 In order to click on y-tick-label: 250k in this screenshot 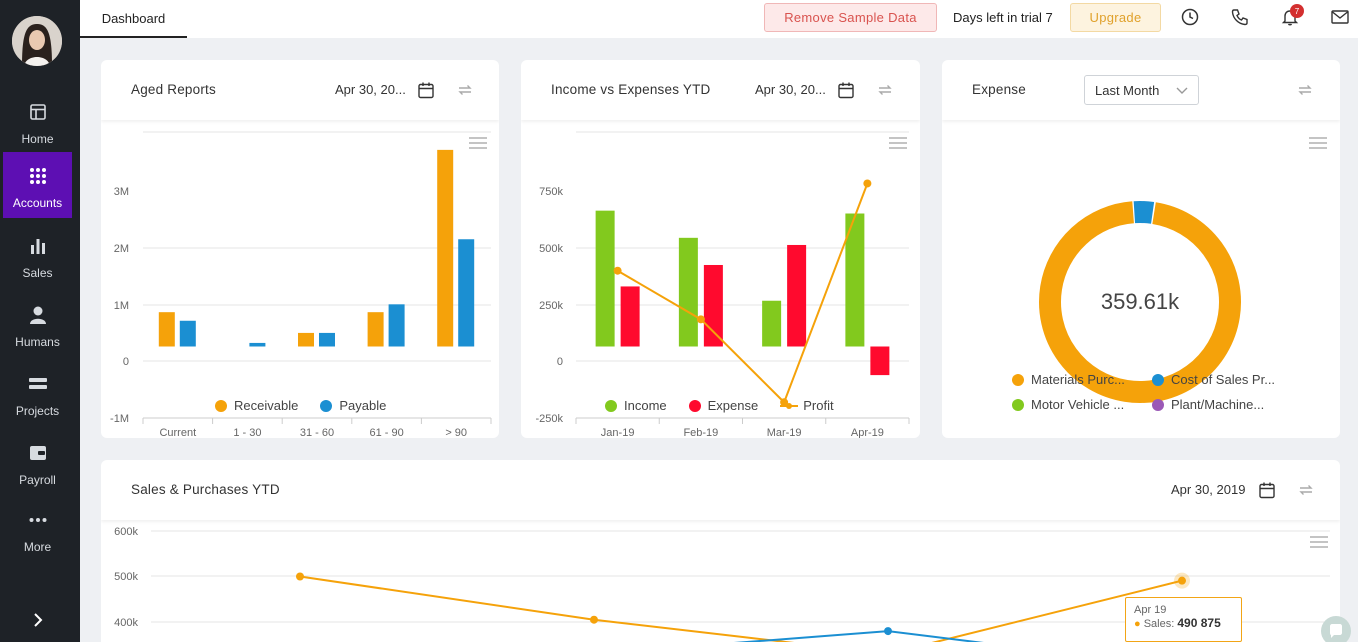, I will do `click(551, 306)`.